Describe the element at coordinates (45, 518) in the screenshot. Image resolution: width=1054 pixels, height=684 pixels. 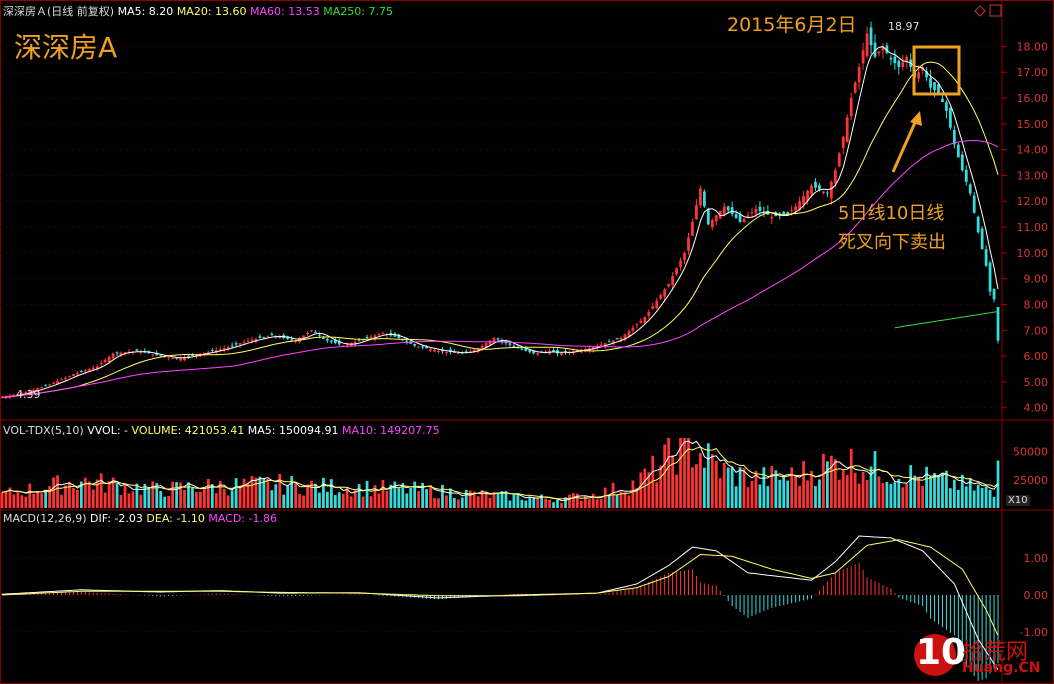
I see `macd-header-name: MACD(12,26,9)` at that location.